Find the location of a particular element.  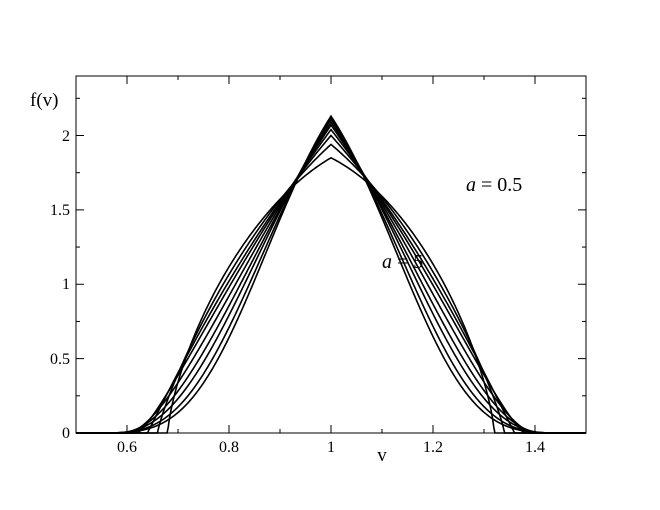

annotation-a-0.5: a = 0.5 is located at coordinates (494, 185).